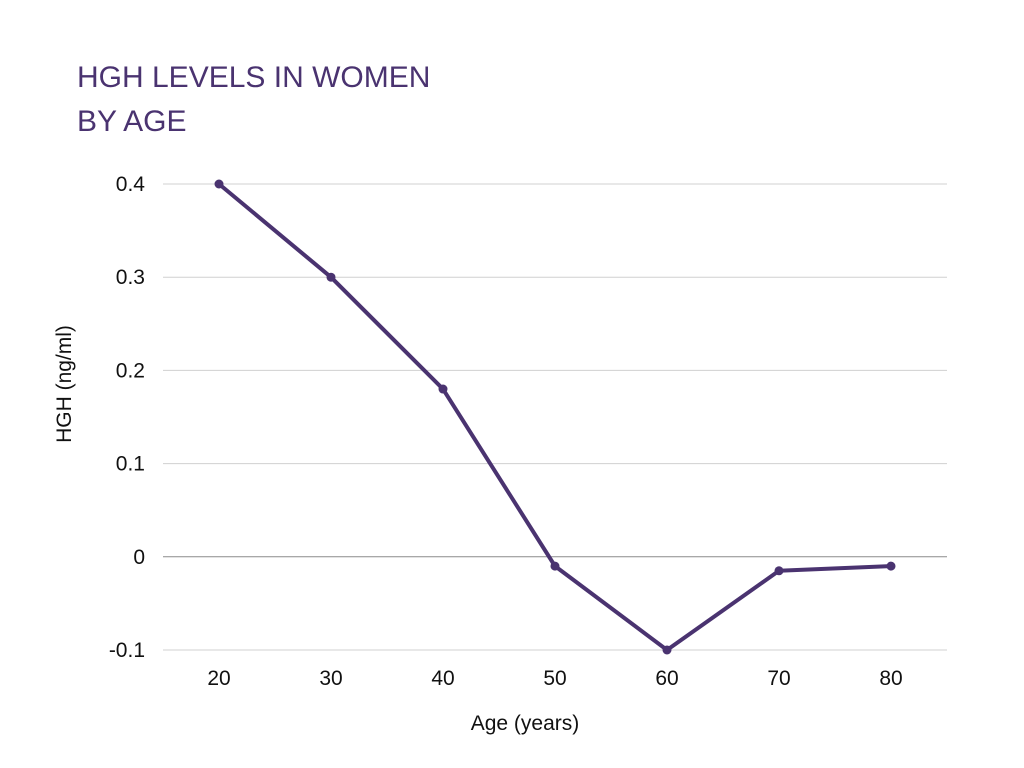 The width and height of the screenshot is (1024, 768). Describe the element at coordinates (130, 277) in the screenshot. I see `y-tick-label: 0.3` at that location.